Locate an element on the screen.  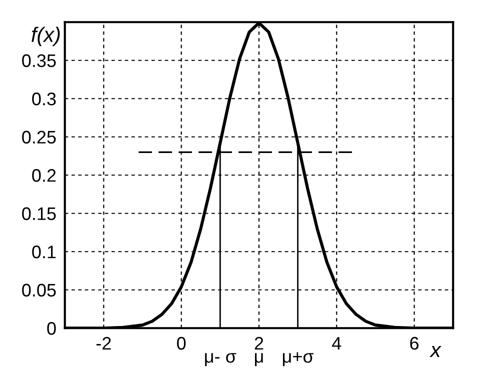
text: μ+σ is located at coordinates (298, 359).